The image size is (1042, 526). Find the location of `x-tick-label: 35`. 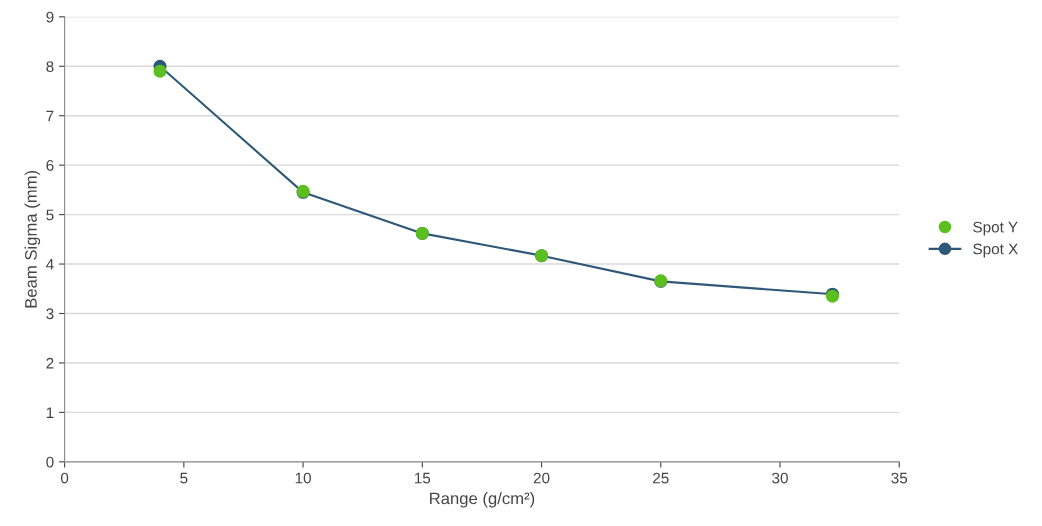

x-tick-label: 35 is located at coordinates (899, 478).